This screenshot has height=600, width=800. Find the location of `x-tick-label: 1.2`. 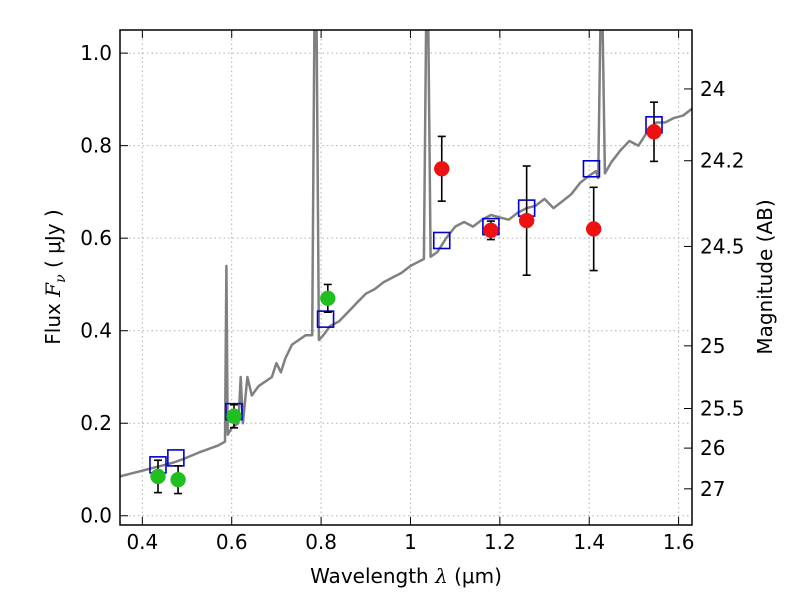

x-tick-label: 1.2 is located at coordinates (500, 542).